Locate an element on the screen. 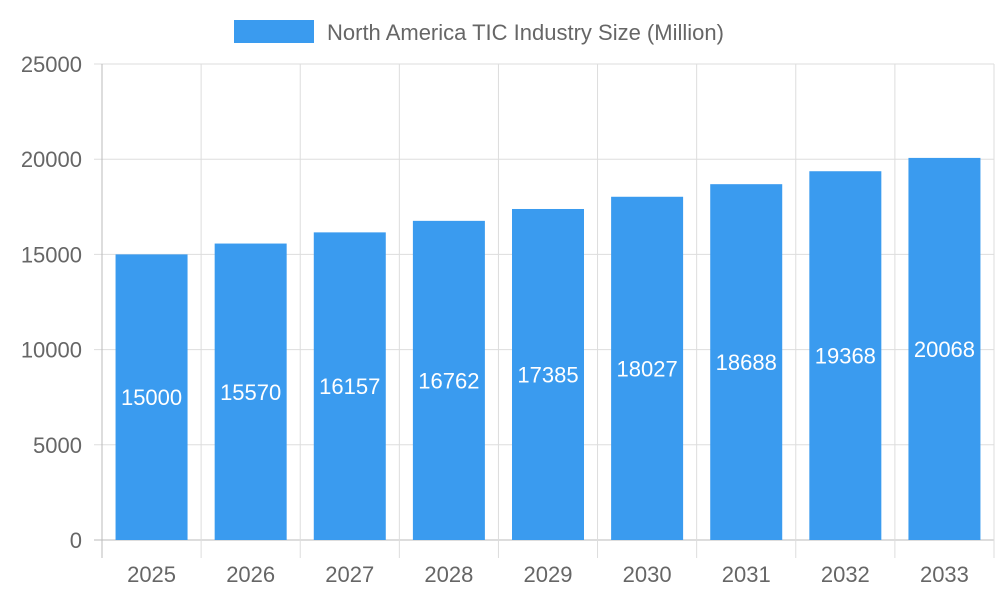 This screenshot has height=605, width=1000. y-tick-label: 10000 is located at coordinates (51, 350).